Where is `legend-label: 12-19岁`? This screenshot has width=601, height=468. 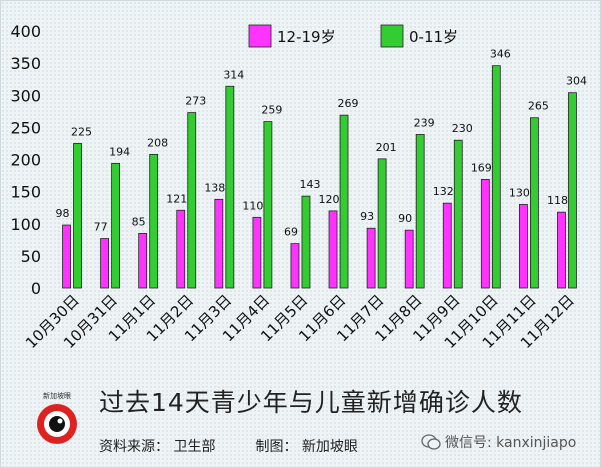
legend-label: 12-19岁 is located at coordinates (306, 37).